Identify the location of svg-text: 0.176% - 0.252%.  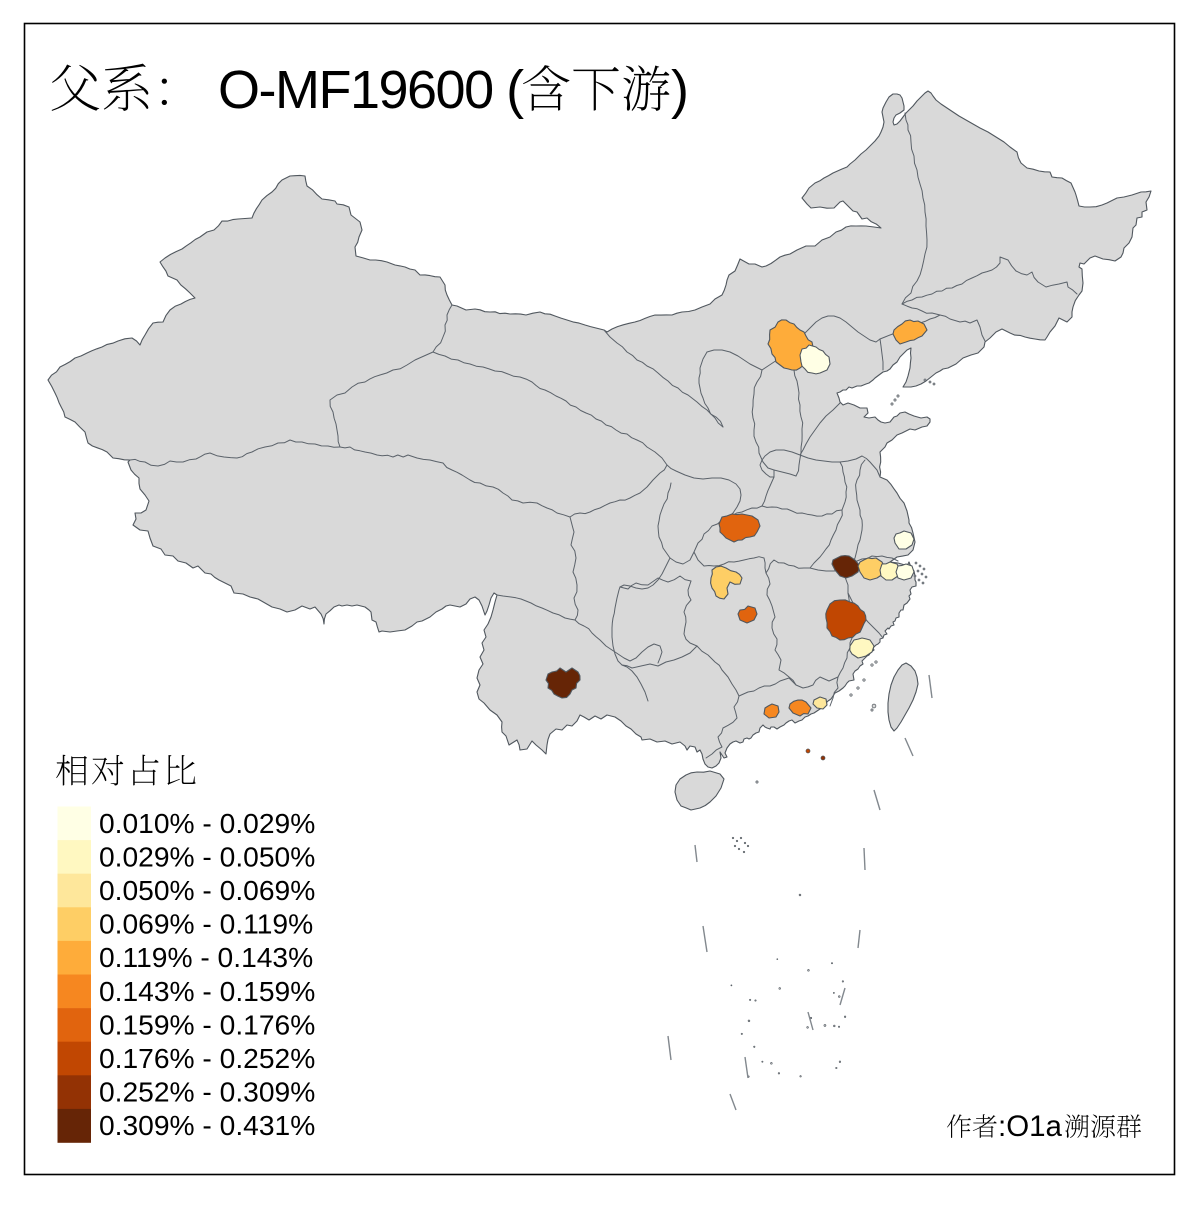
(207, 1058).